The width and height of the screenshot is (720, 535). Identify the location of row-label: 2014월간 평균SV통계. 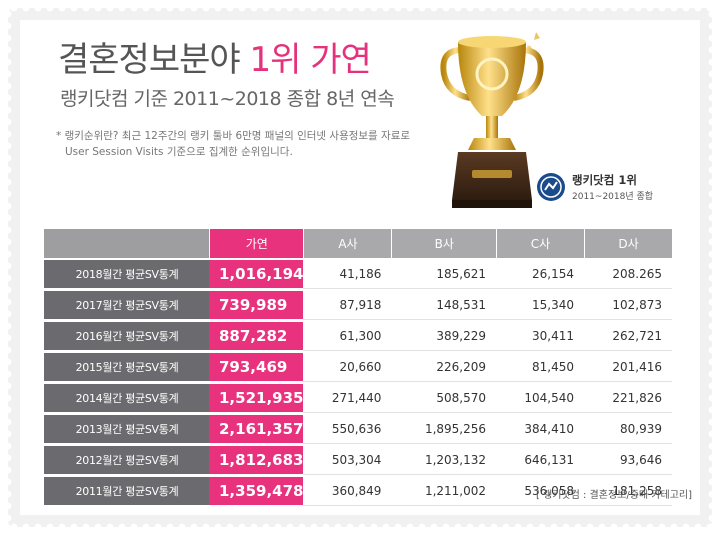
(126, 398).